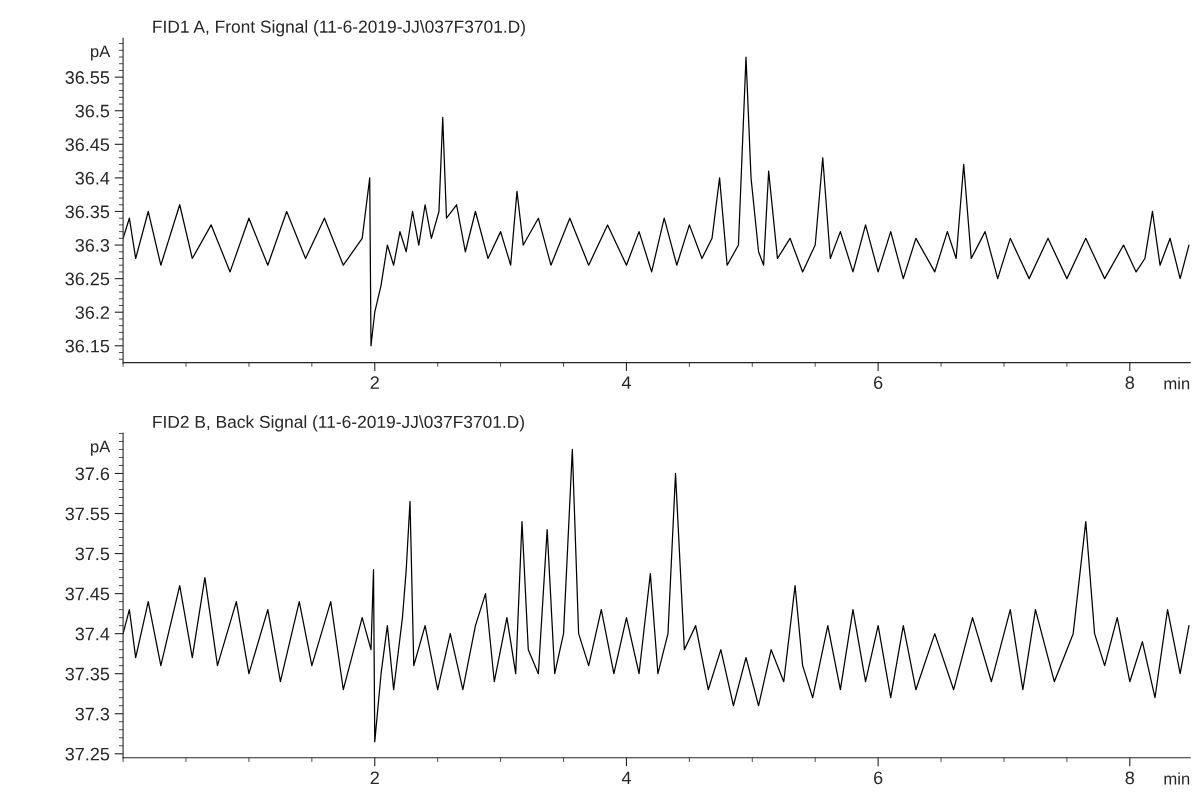 This screenshot has width=1195, height=796. I want to click on y-tick-label: 36.35, so click(87, 212).